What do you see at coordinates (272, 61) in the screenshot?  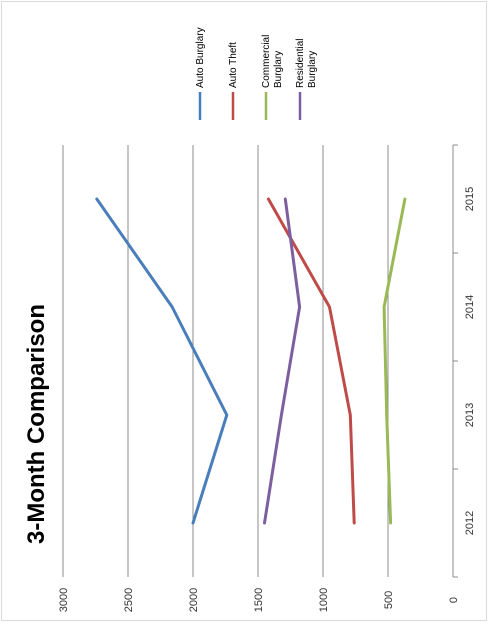 I see `legend-label-2: CommercialBurglary` at bounding box center [272, 61].